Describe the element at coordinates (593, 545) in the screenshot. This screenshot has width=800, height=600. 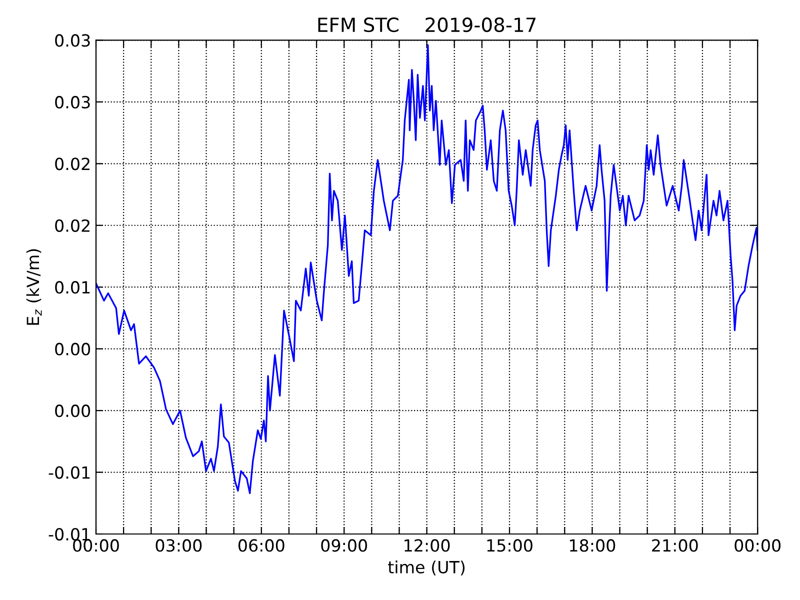
I see `x-tick-label: 18:00` at that location.